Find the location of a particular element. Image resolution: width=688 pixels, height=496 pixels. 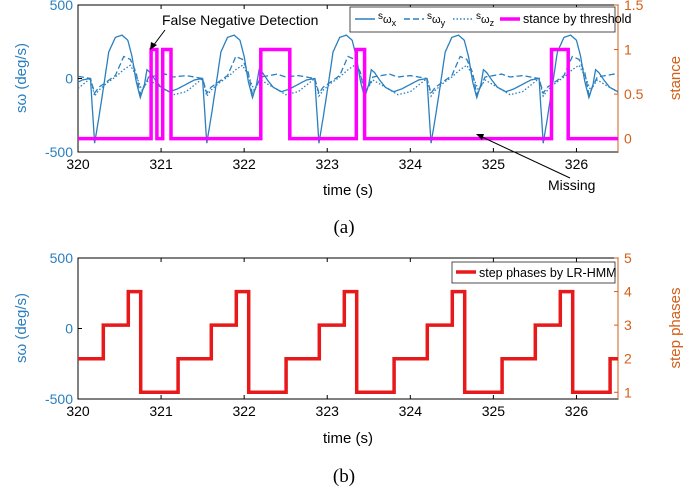

annotation-false-negative: False Negative Detection is located at coordinates (240, 20).